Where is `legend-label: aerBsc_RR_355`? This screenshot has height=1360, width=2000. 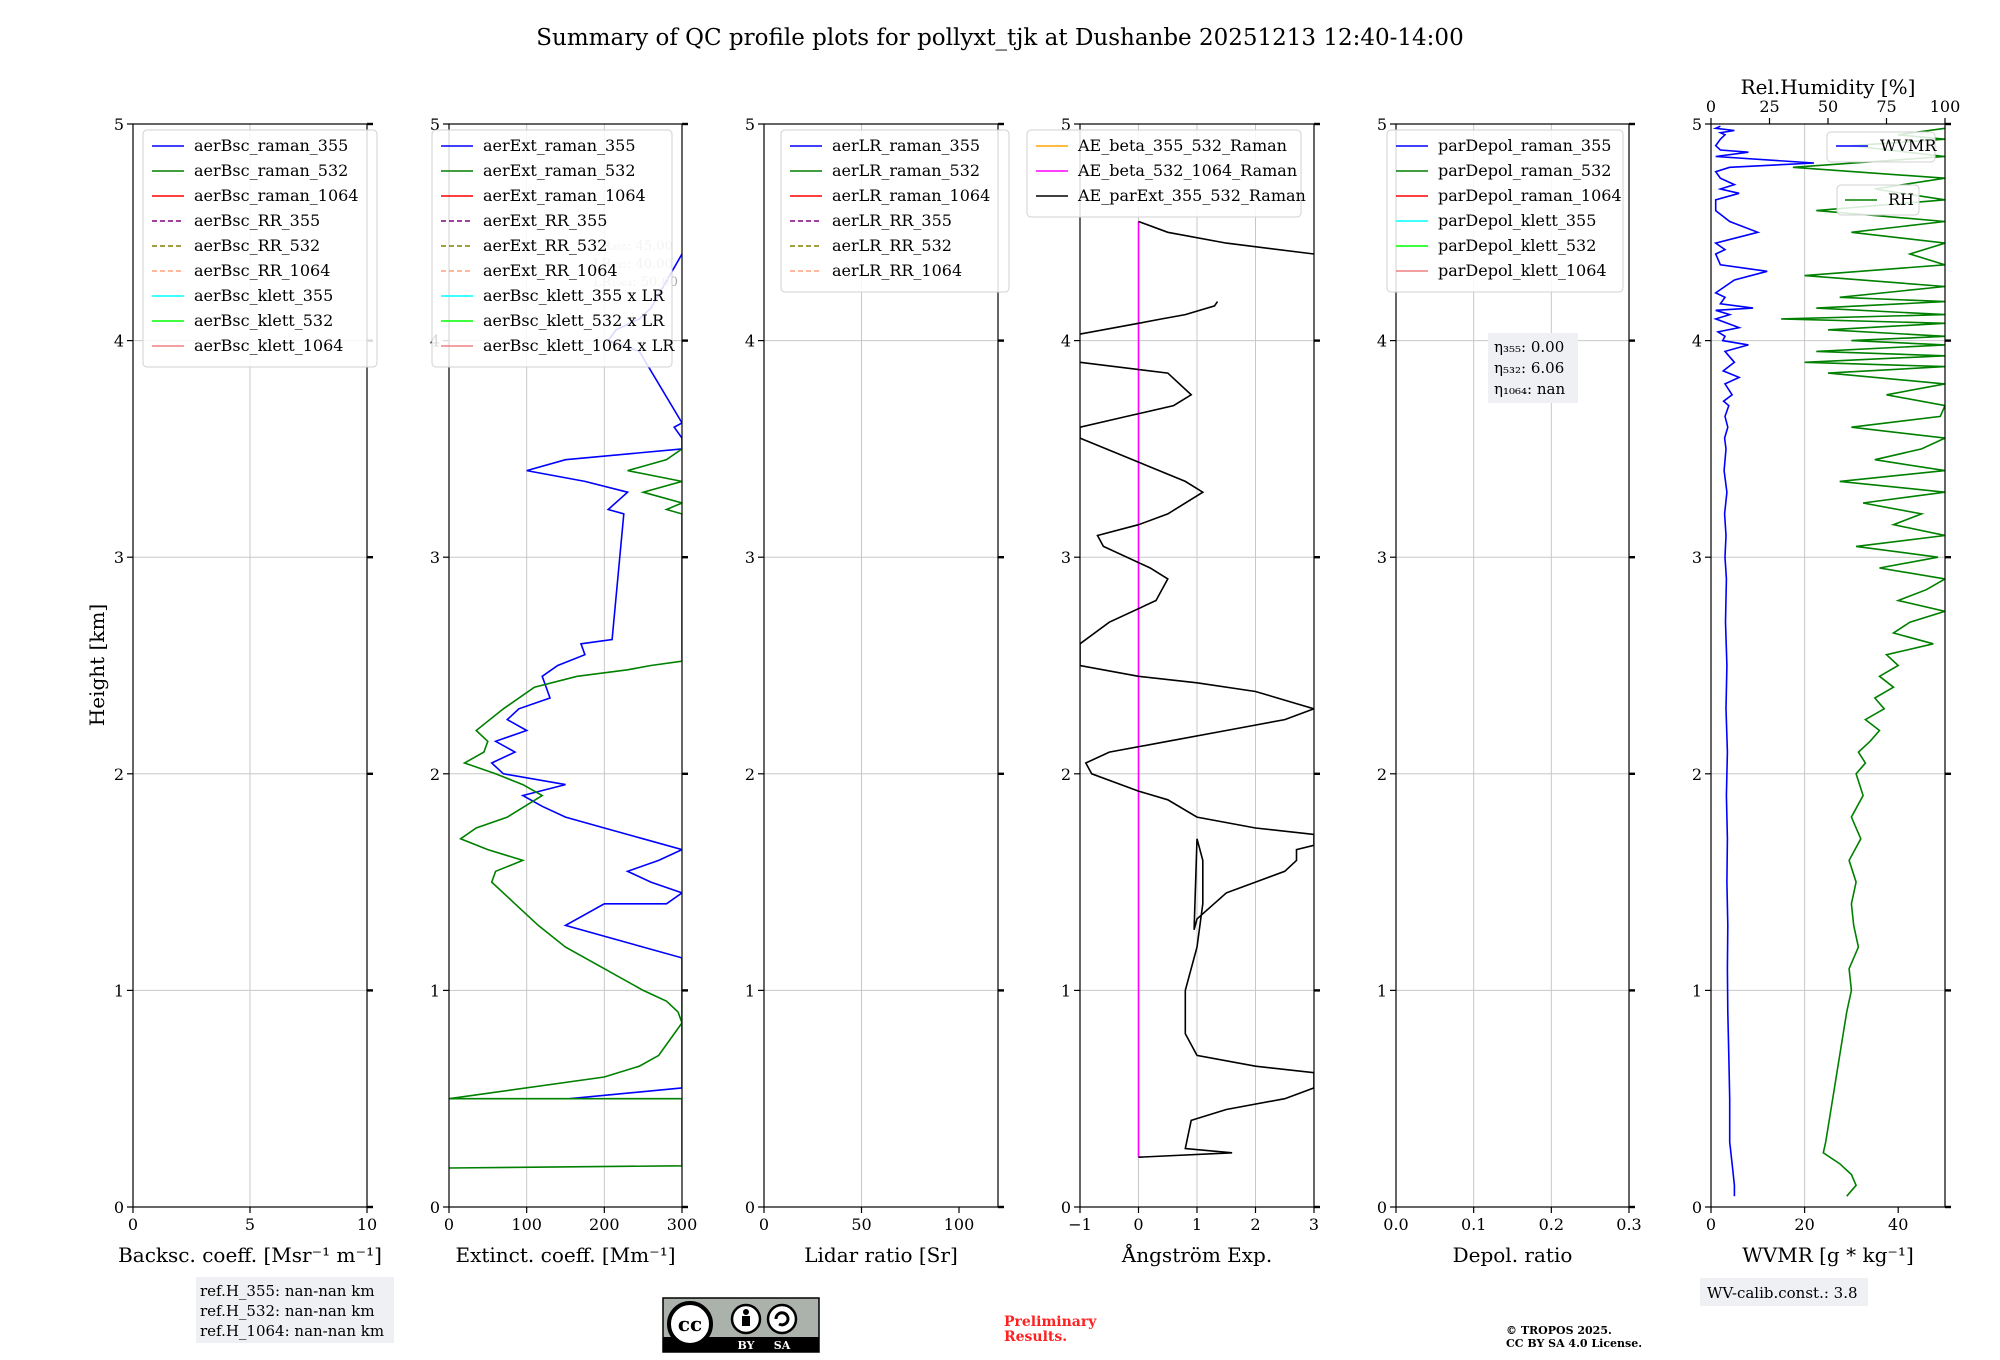
legend-label: aerBsc_RR_355 is located at coordinates (257, 220).